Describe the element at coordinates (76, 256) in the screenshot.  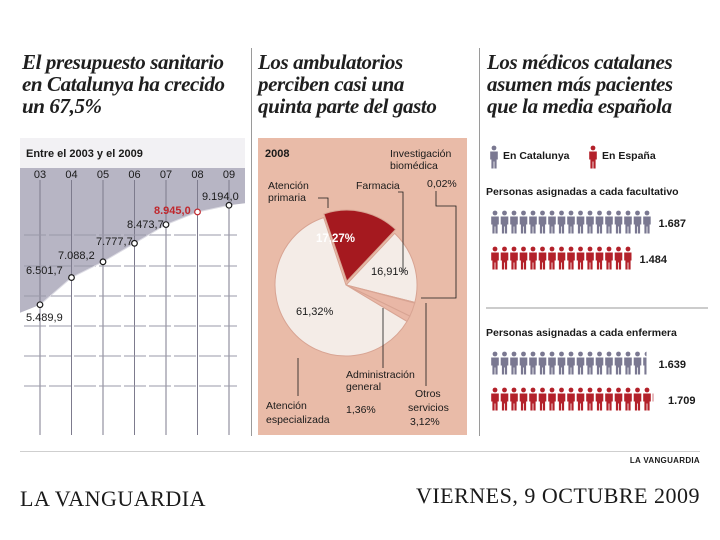
I see `data-label: 7.088,2` at that location.